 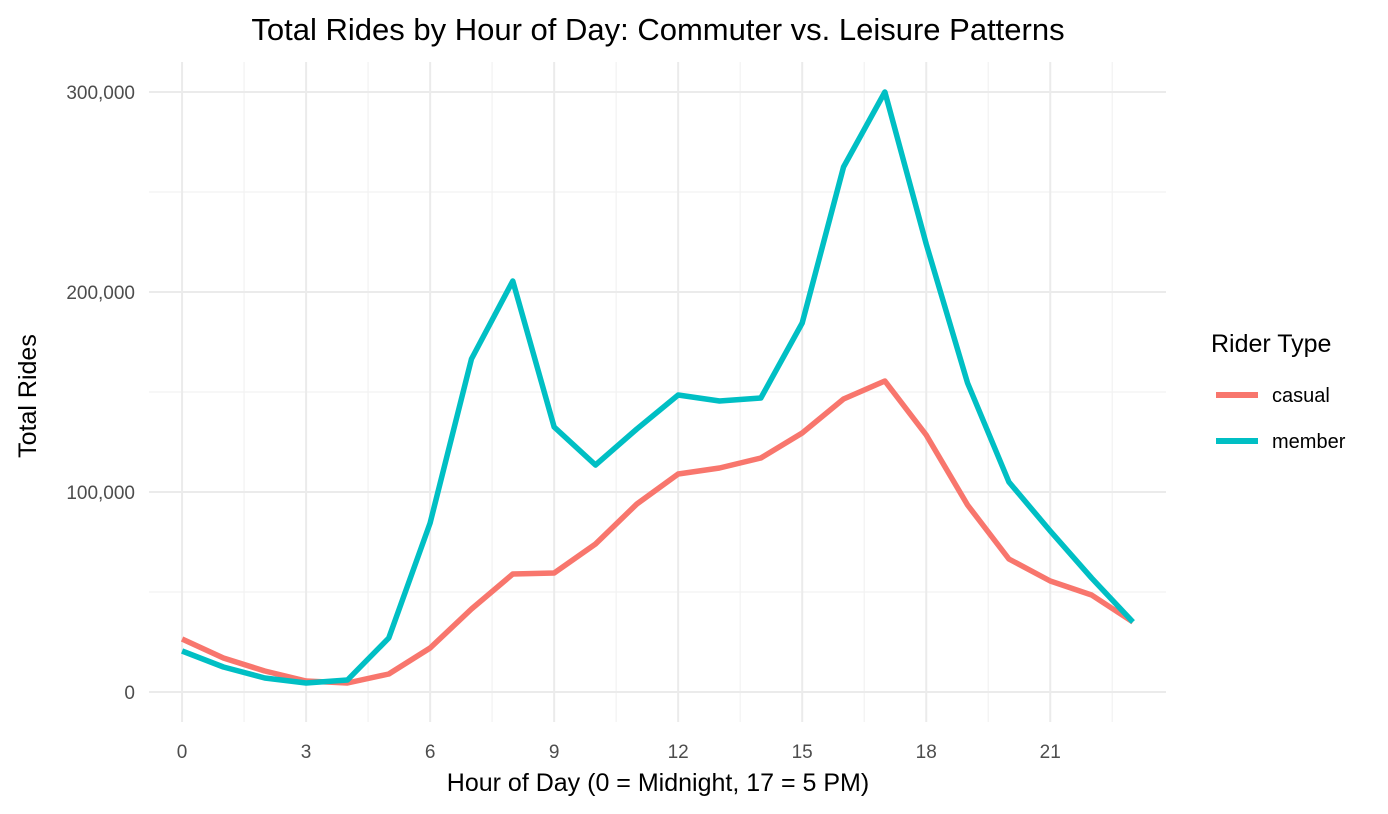 I want to click on x-tick-label: 6, so click(x=430, y=752).